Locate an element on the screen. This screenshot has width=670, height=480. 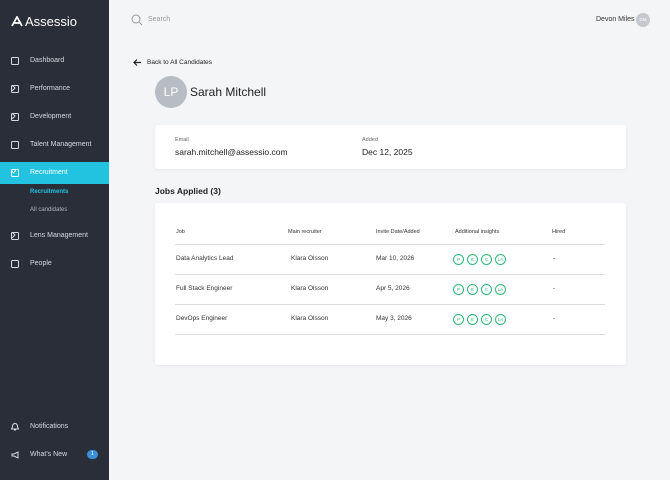
candidate-name: Sarah Mitchell is located at coordinates (228, 92).